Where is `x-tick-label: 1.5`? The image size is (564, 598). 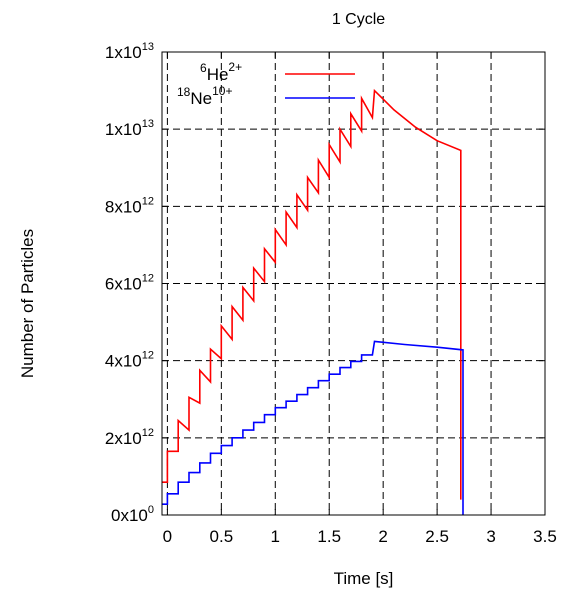
x-tick-label: 1.5 is located at coordinates (329, 536).